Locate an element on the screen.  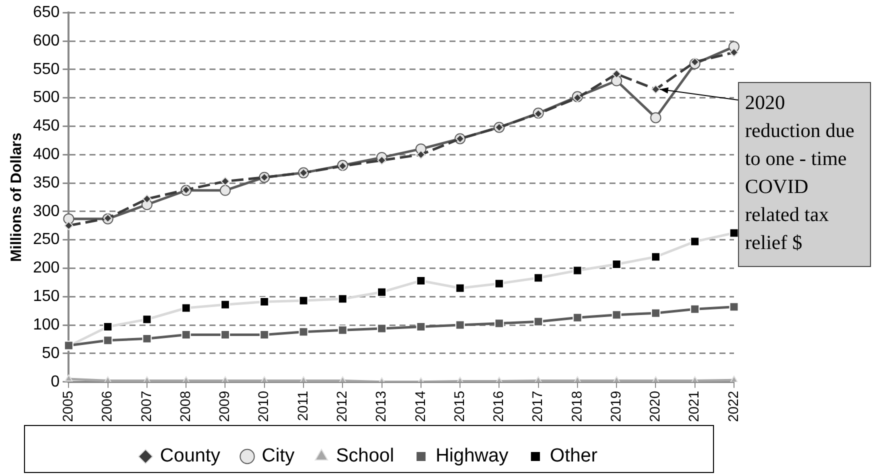
y-tick-label: 200 is located at coordinates (46, 268).